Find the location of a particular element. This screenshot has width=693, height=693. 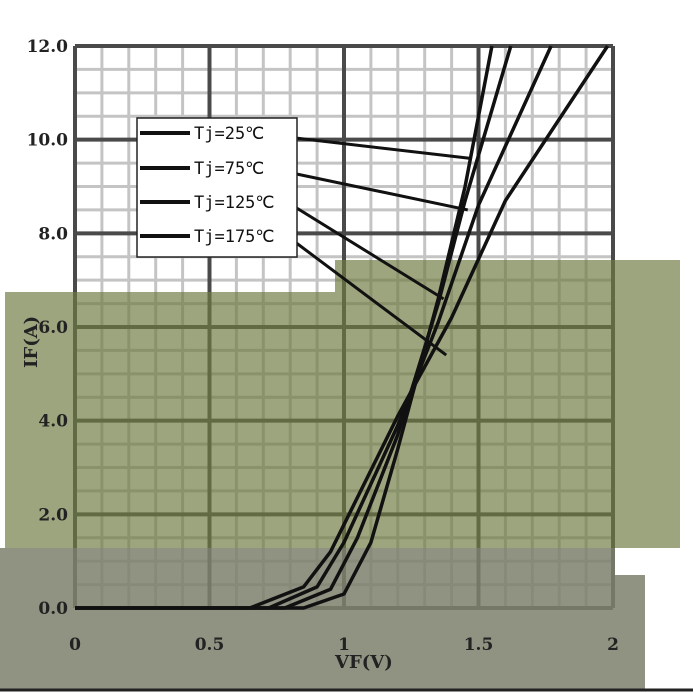

leader-line-tj175 is located at coordinates (371, 298).